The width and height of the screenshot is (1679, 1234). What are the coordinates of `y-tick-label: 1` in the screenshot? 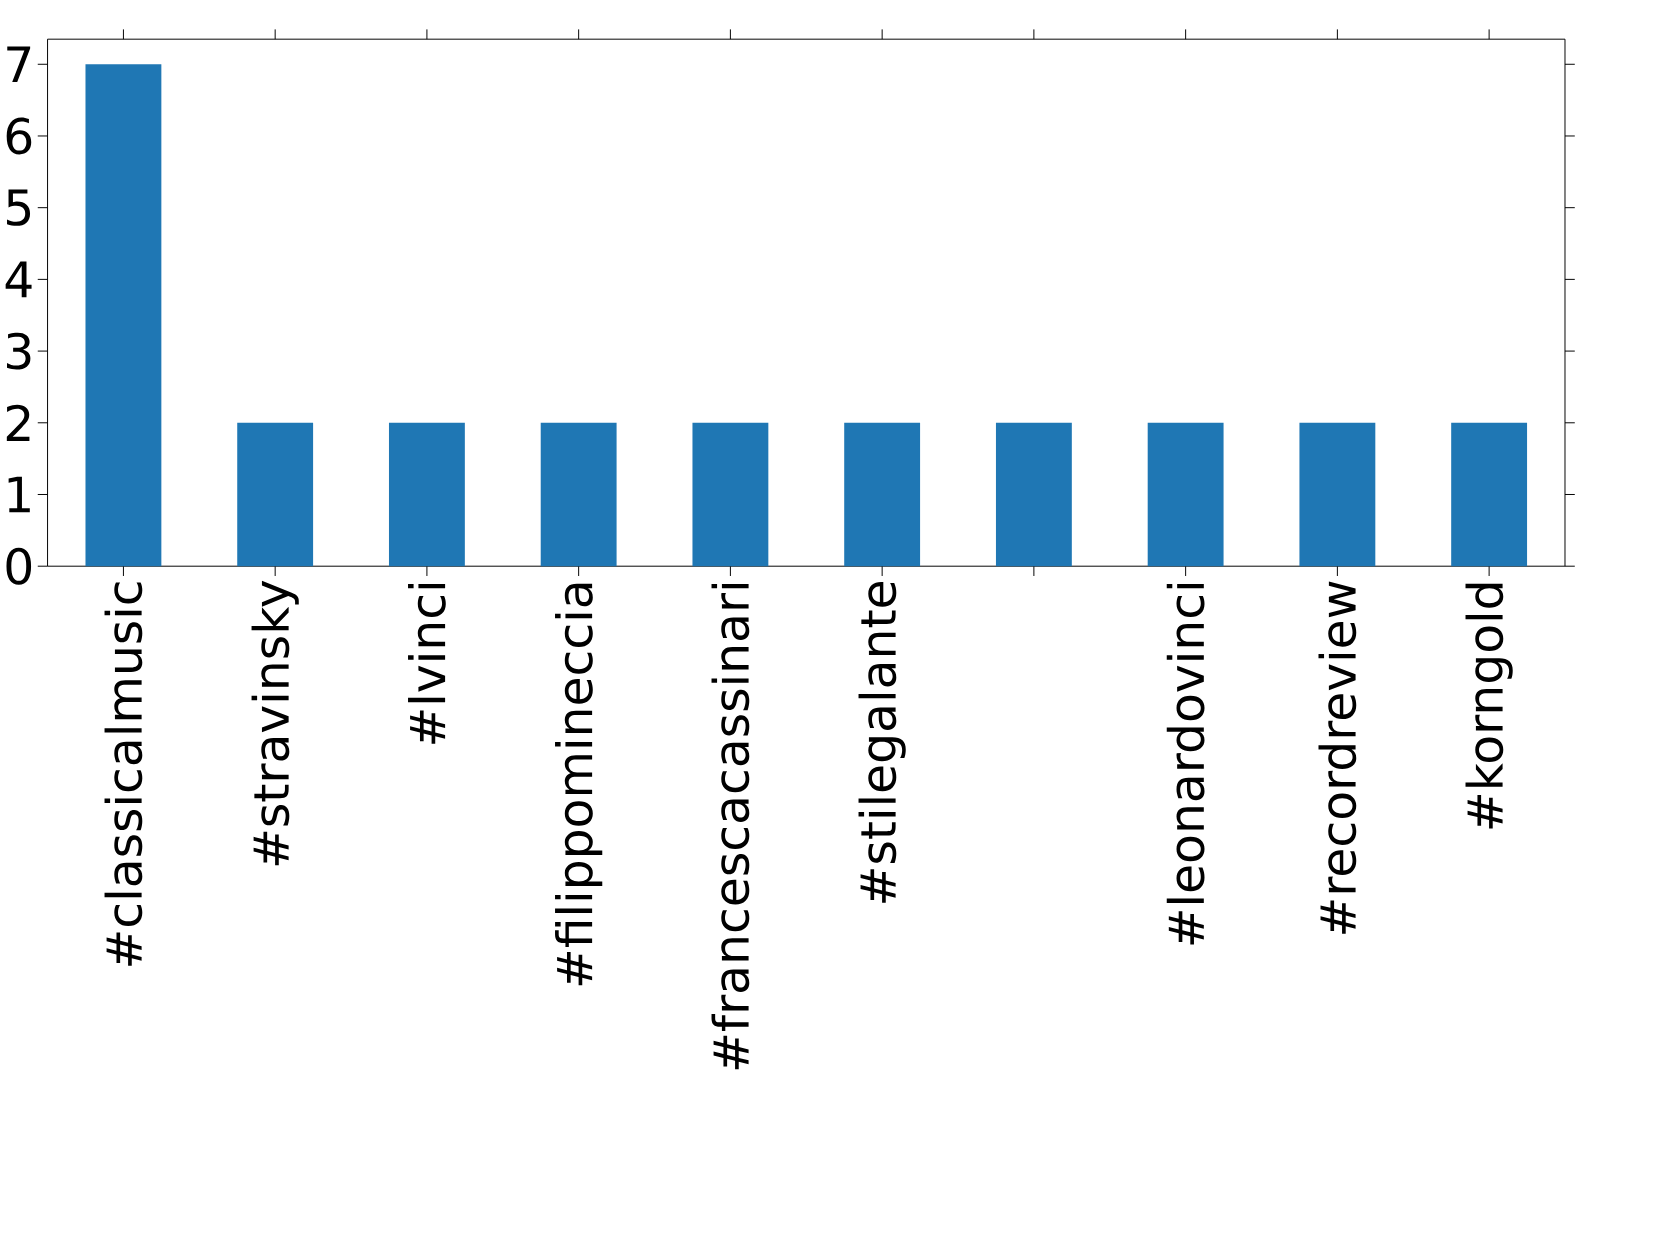 It's located at (19, 494).